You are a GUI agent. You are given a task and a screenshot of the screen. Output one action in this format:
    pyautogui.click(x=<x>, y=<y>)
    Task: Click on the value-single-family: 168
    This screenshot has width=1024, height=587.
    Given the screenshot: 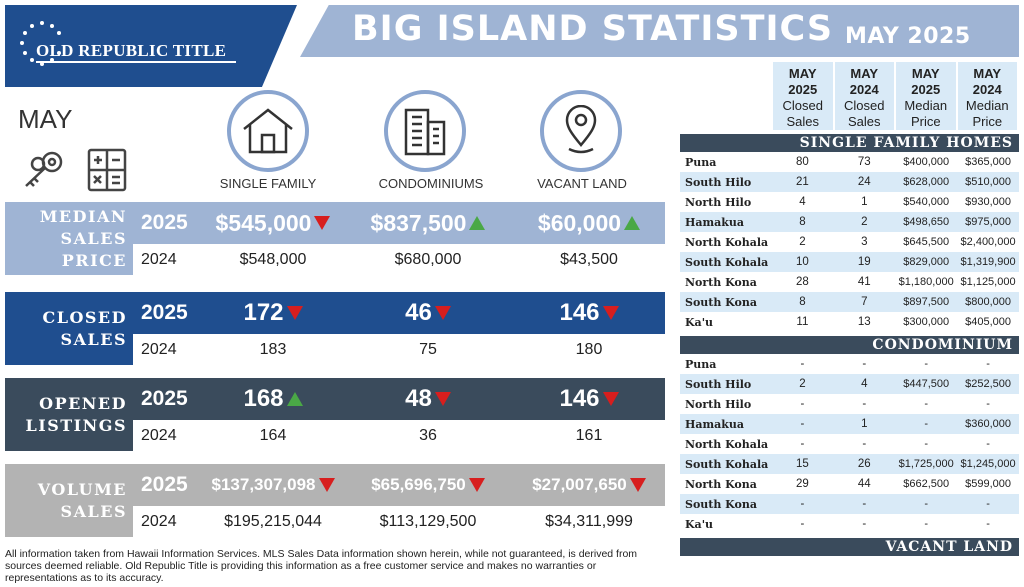 What is the action you would take?
    pyautogui.click(x=273, y=399)
    